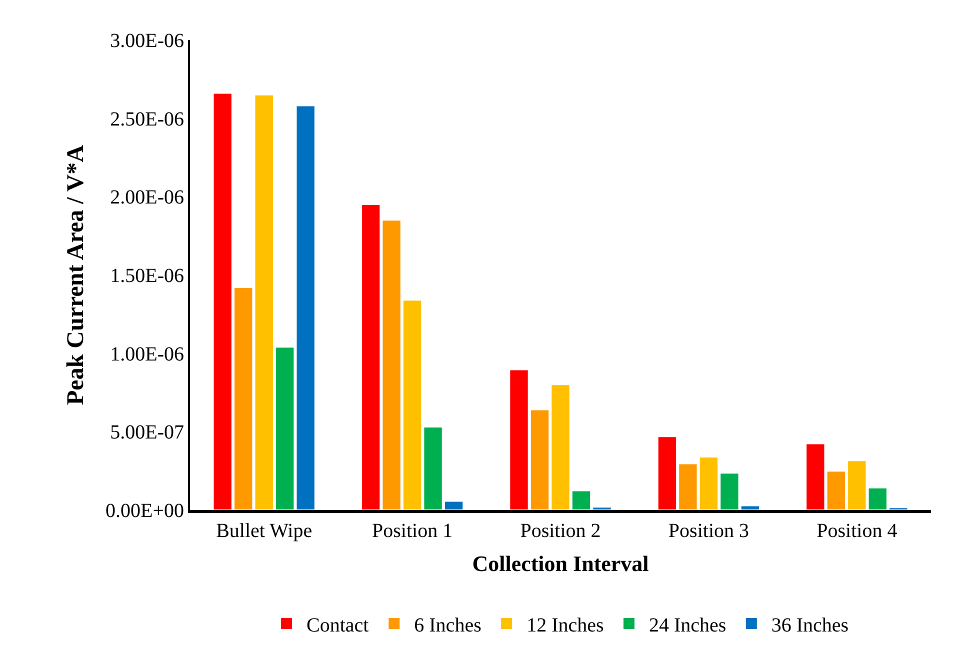  I want to click on legend-label: 6 Inches, so click(448, 625).